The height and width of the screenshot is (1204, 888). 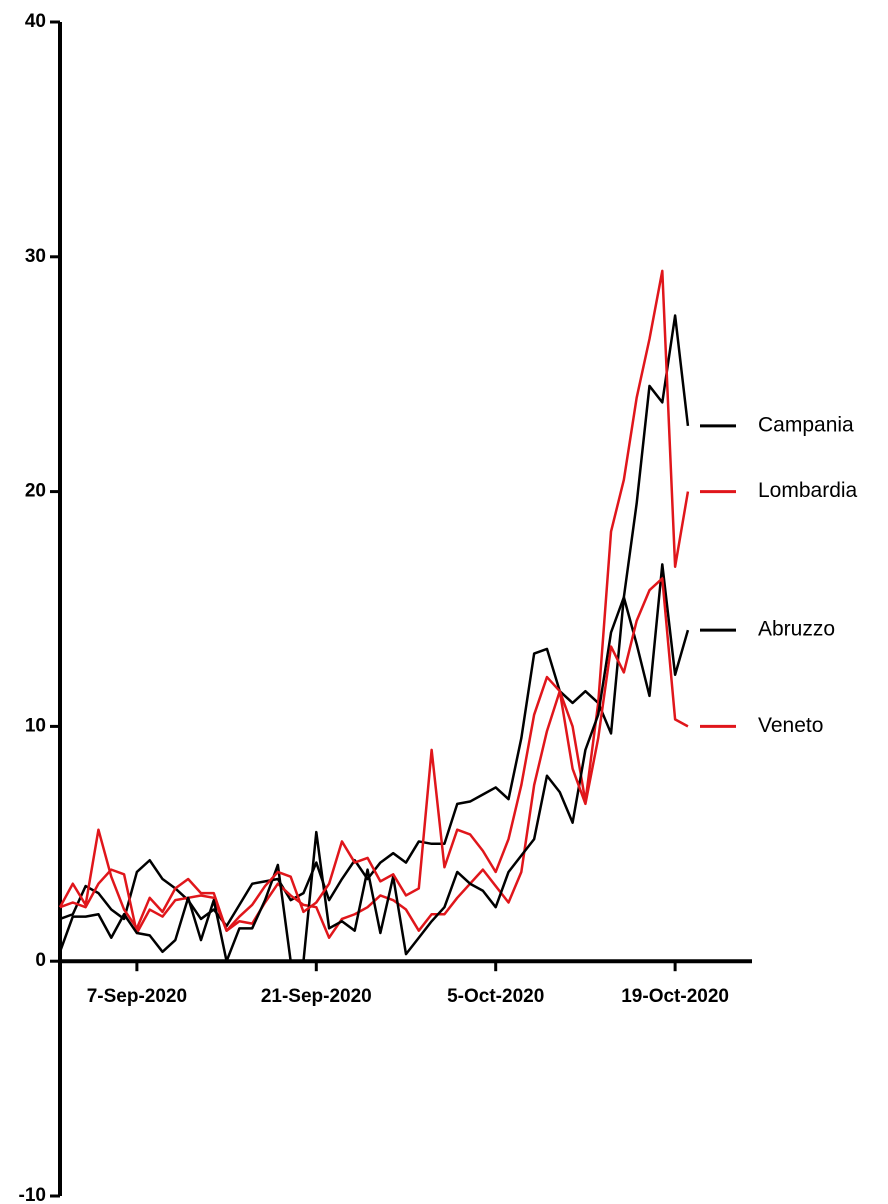 What do you see at coordinates (35, 491) in the screenshot?
I see `y-tick-label: 20` at bounding box center [35, 491].